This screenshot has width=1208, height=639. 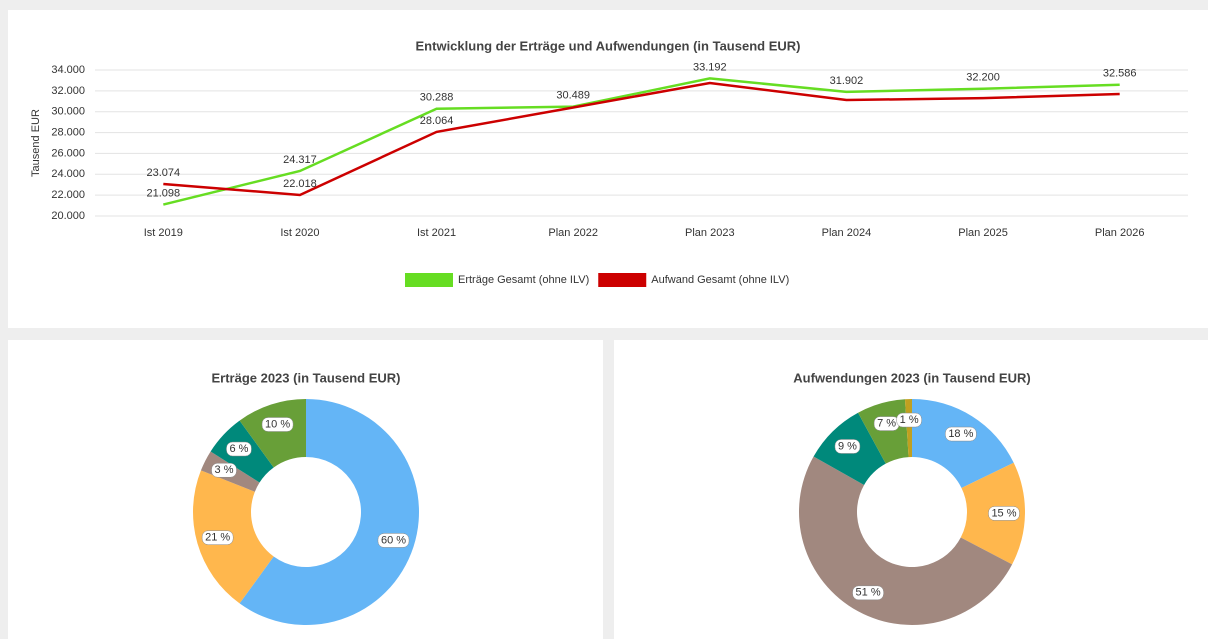 I want to click on data-label: 32.586, so click(x=1120, y=74).